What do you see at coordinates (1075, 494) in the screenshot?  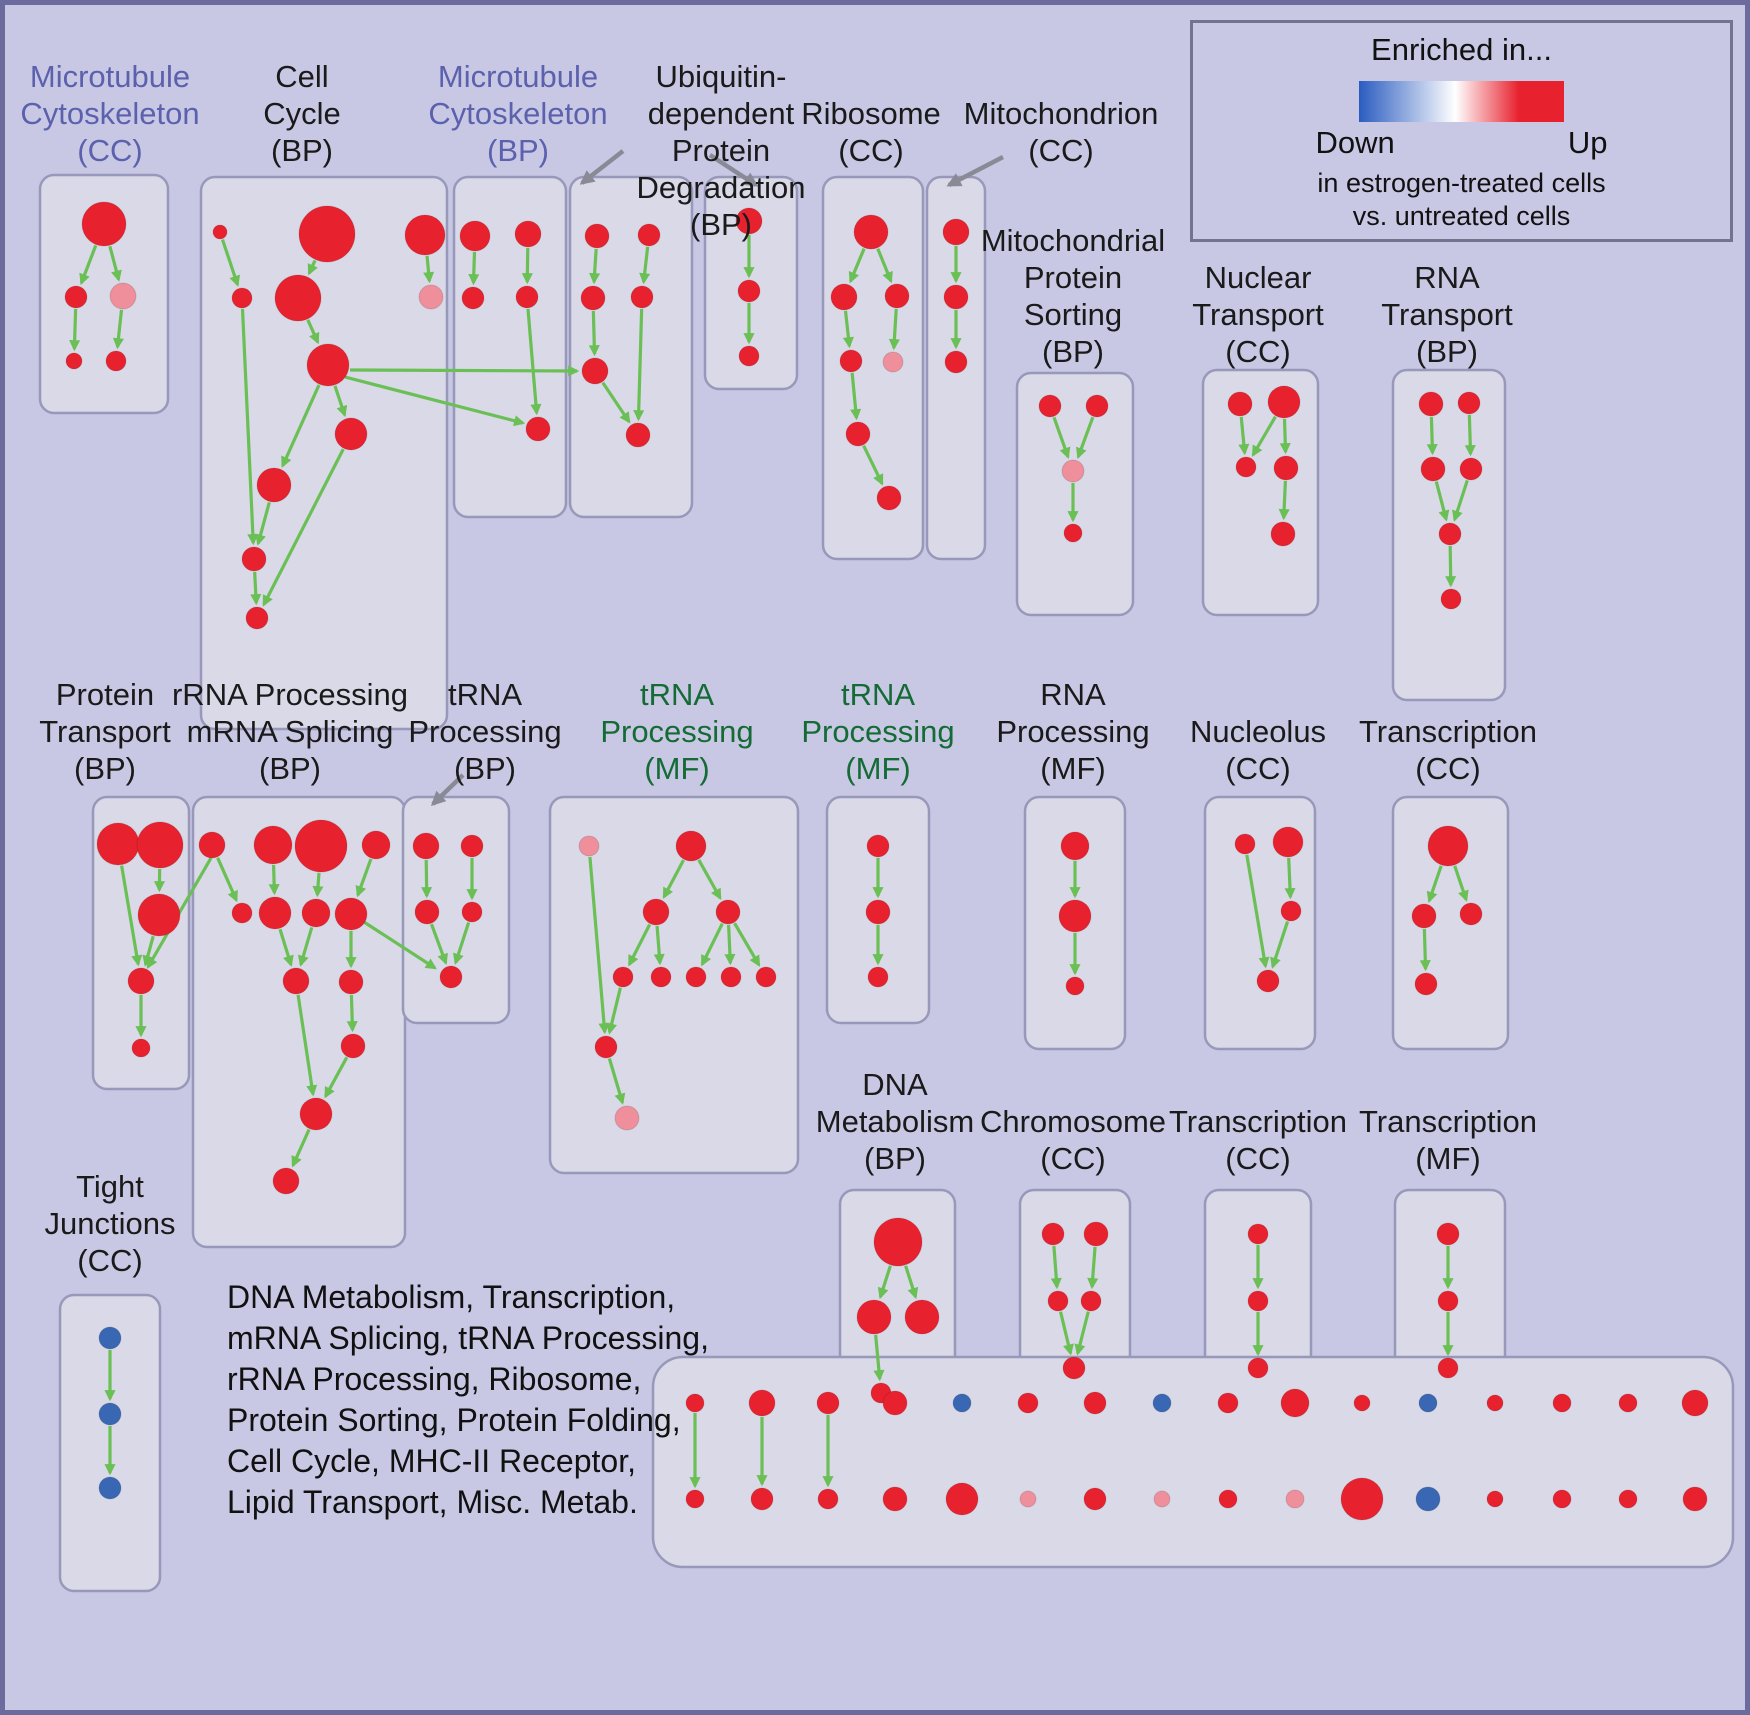 I see `group-box-mitochondrial-protein-sorting-bp` at bounding box center [1075, 494].